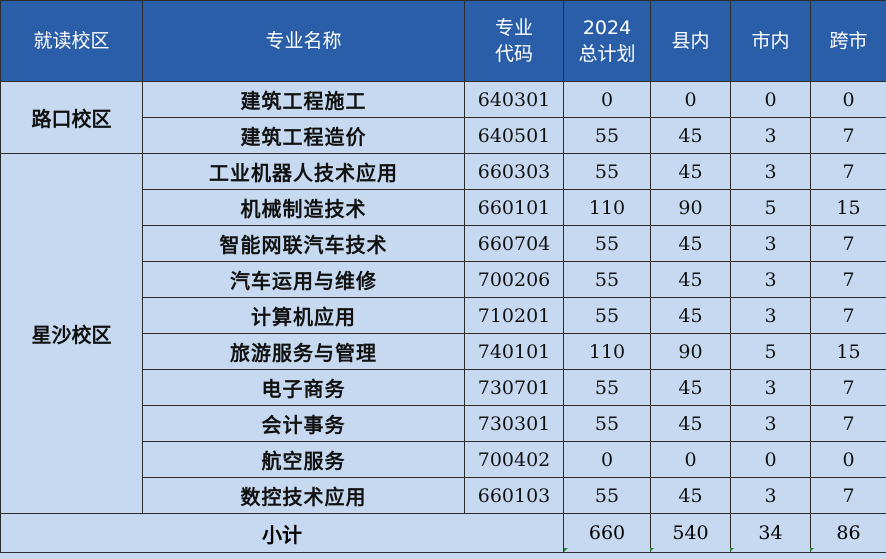  Describe the element at coordinates (514, 315) in the screenshot. I see `major-code: 710201` at that location.